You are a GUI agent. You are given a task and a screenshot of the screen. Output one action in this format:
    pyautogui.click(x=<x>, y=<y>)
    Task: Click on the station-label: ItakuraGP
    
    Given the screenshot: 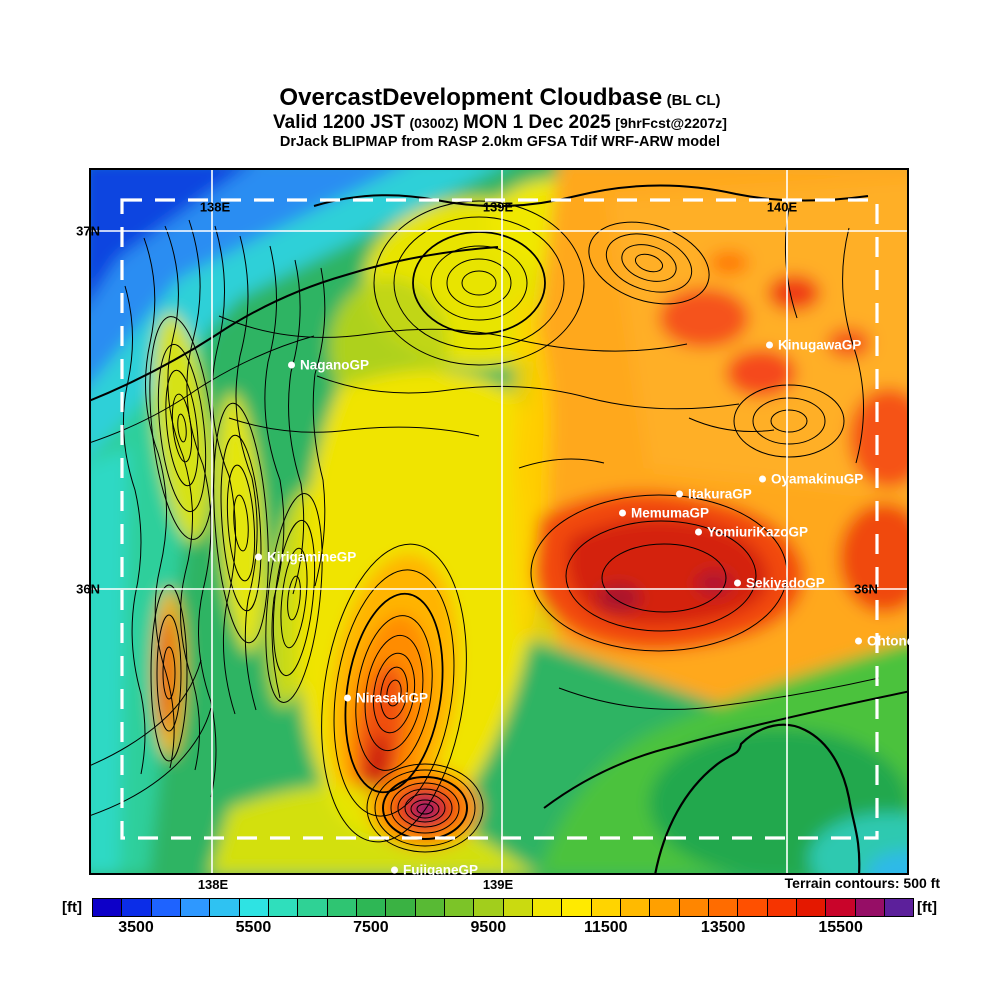 What is the action you would take?
    pyautogui.click(x=720, y=494)
    